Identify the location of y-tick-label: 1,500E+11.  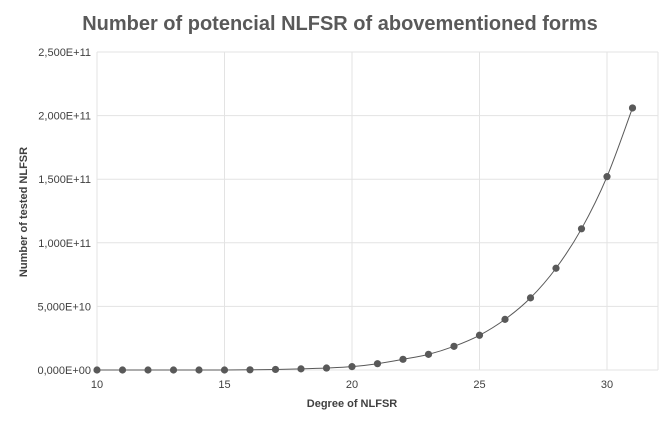
(64, 180).